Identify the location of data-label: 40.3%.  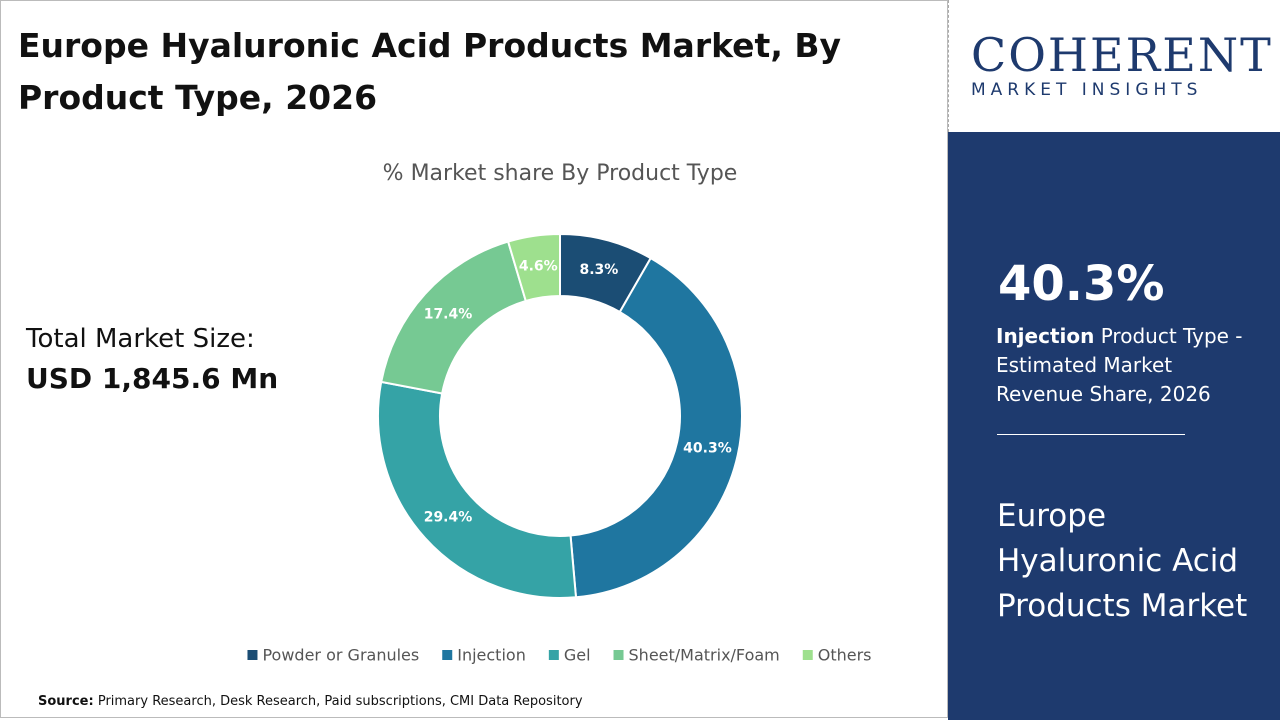
(707, 448).